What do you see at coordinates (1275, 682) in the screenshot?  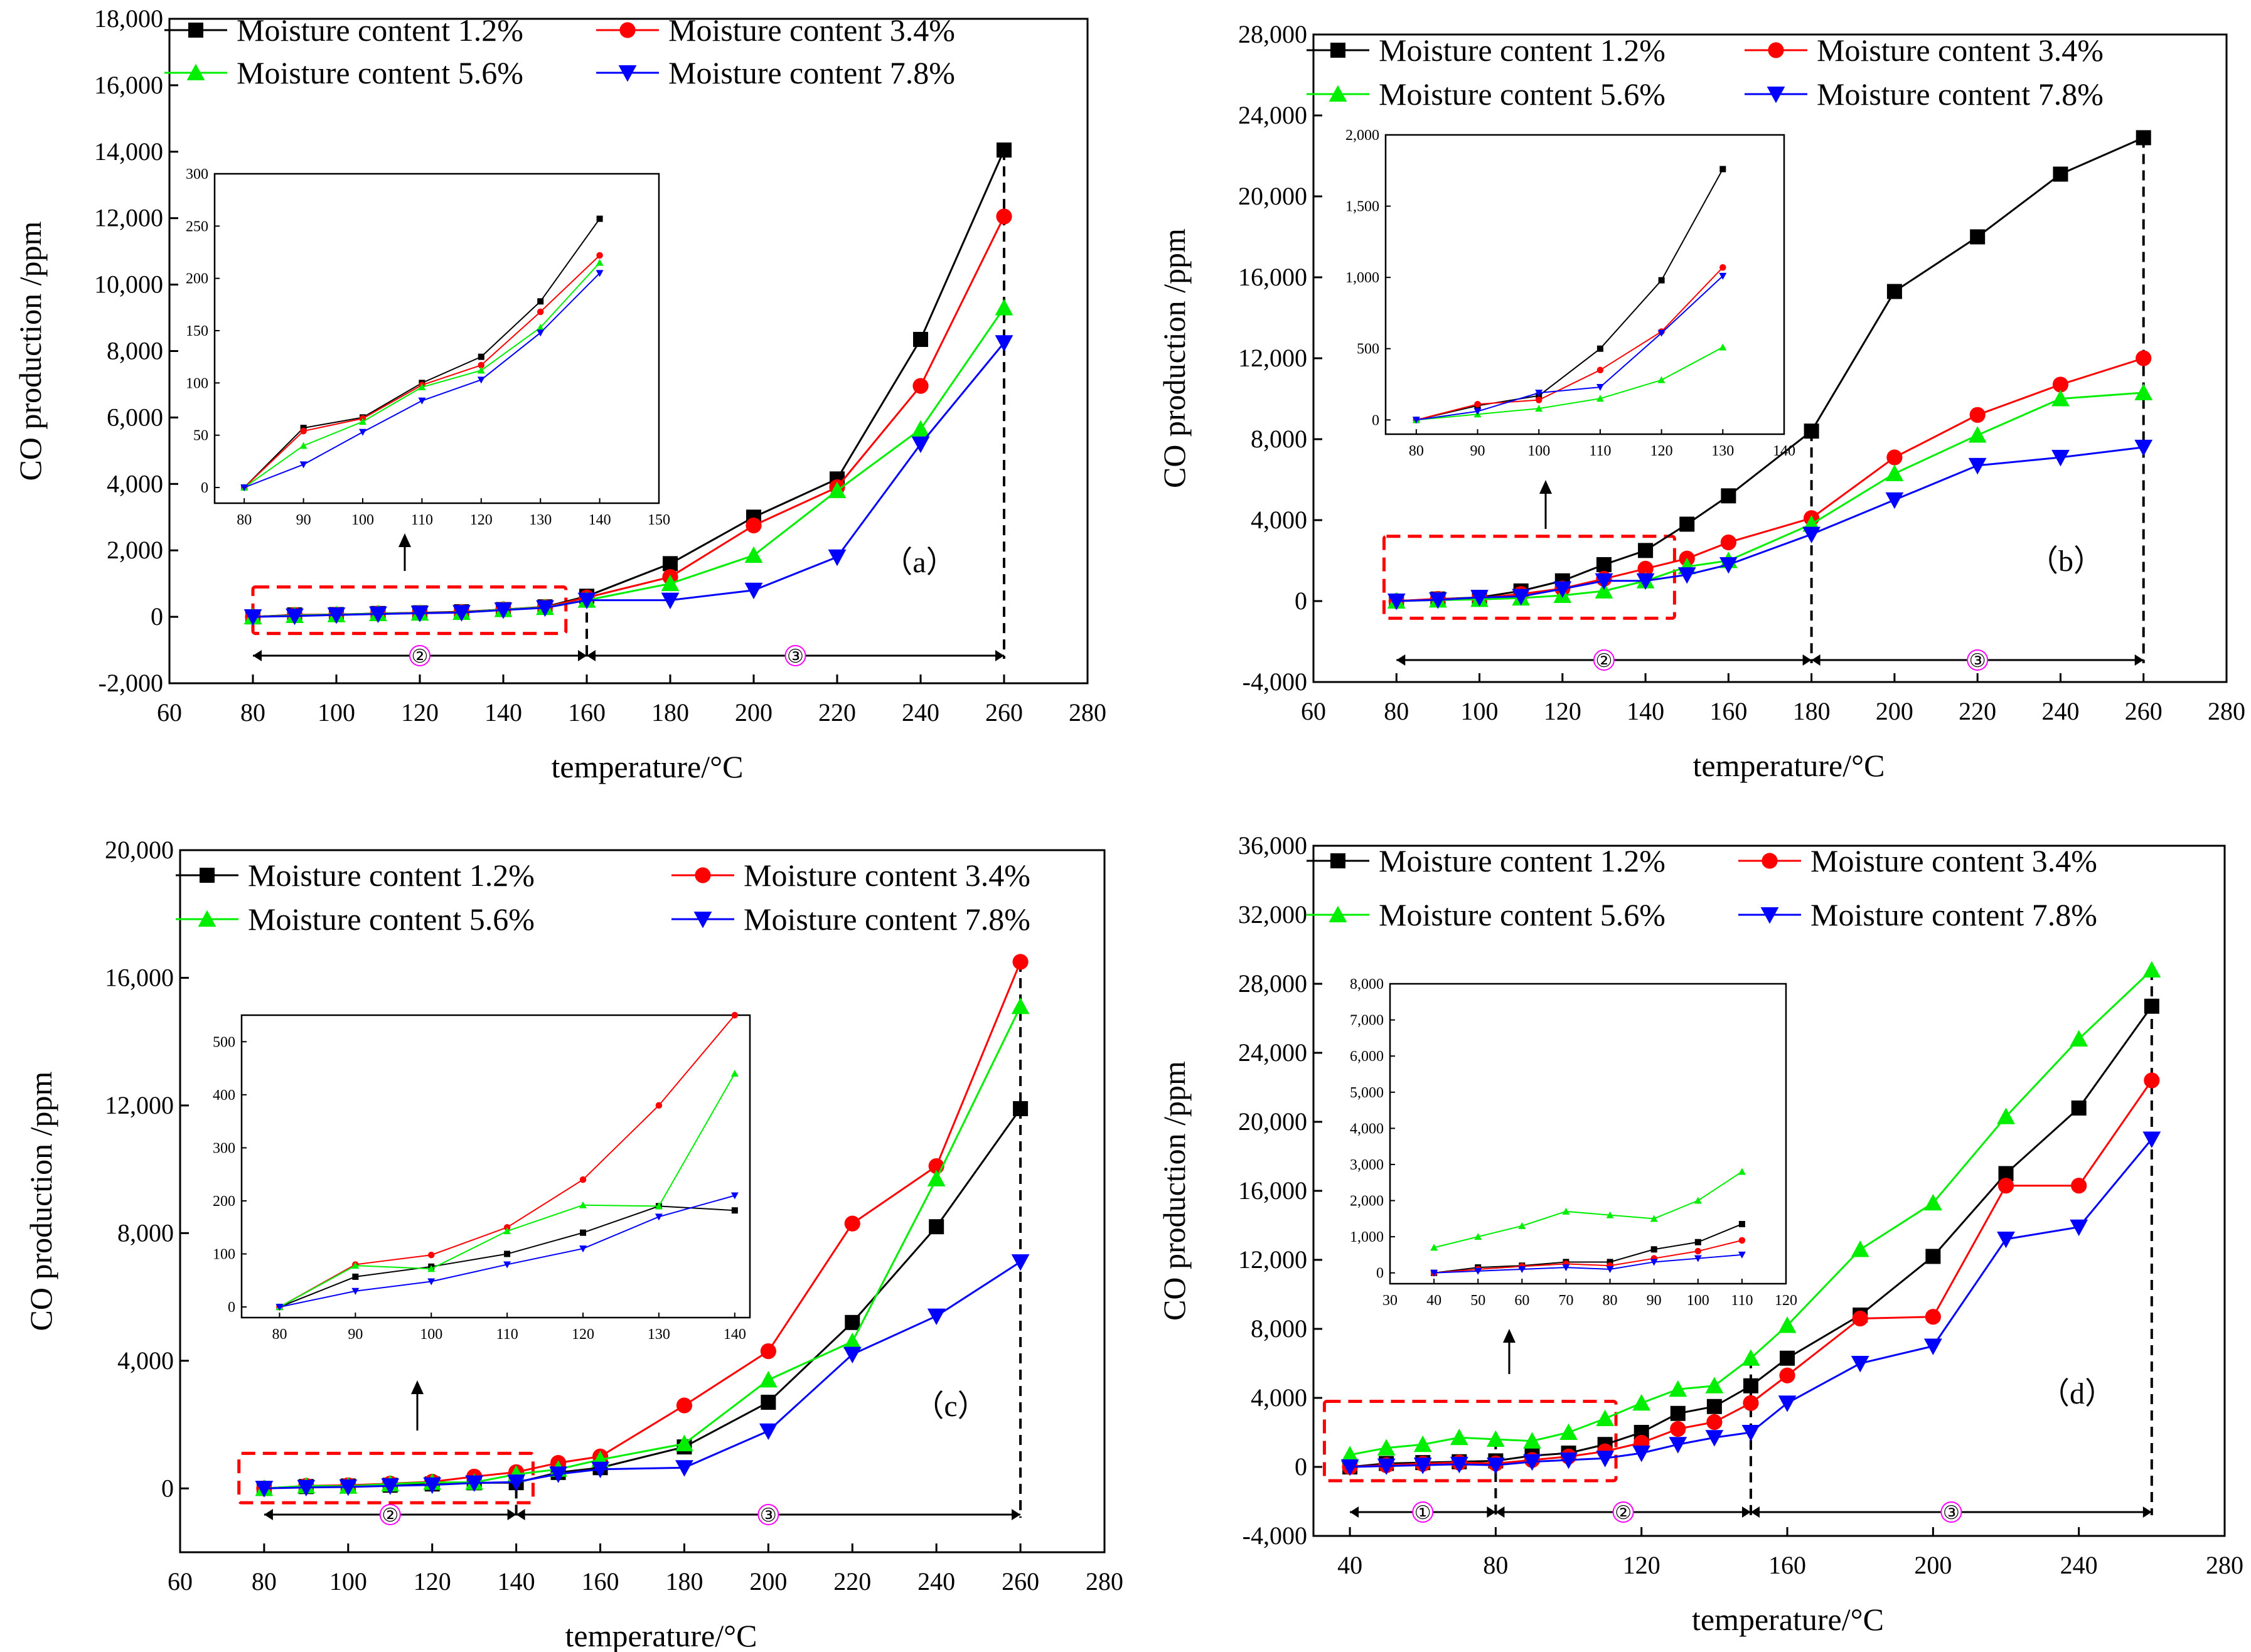 I see `y-tick-label: -4,000` at bounding box center [1275, 682].